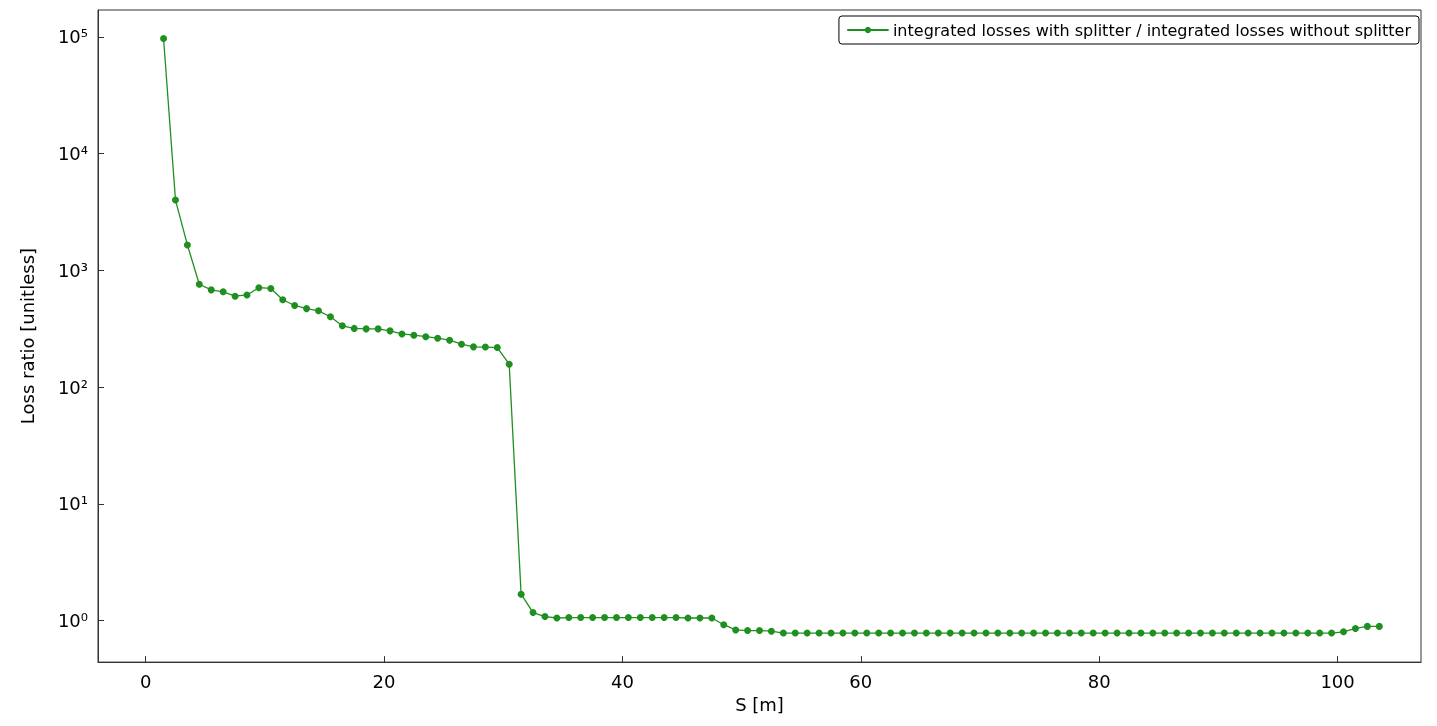  Describe the element at coordinates (1152, 30) in the screenshot. I see `legend-label: integrated losses with splitter / integrated losses without splitter` at that location.